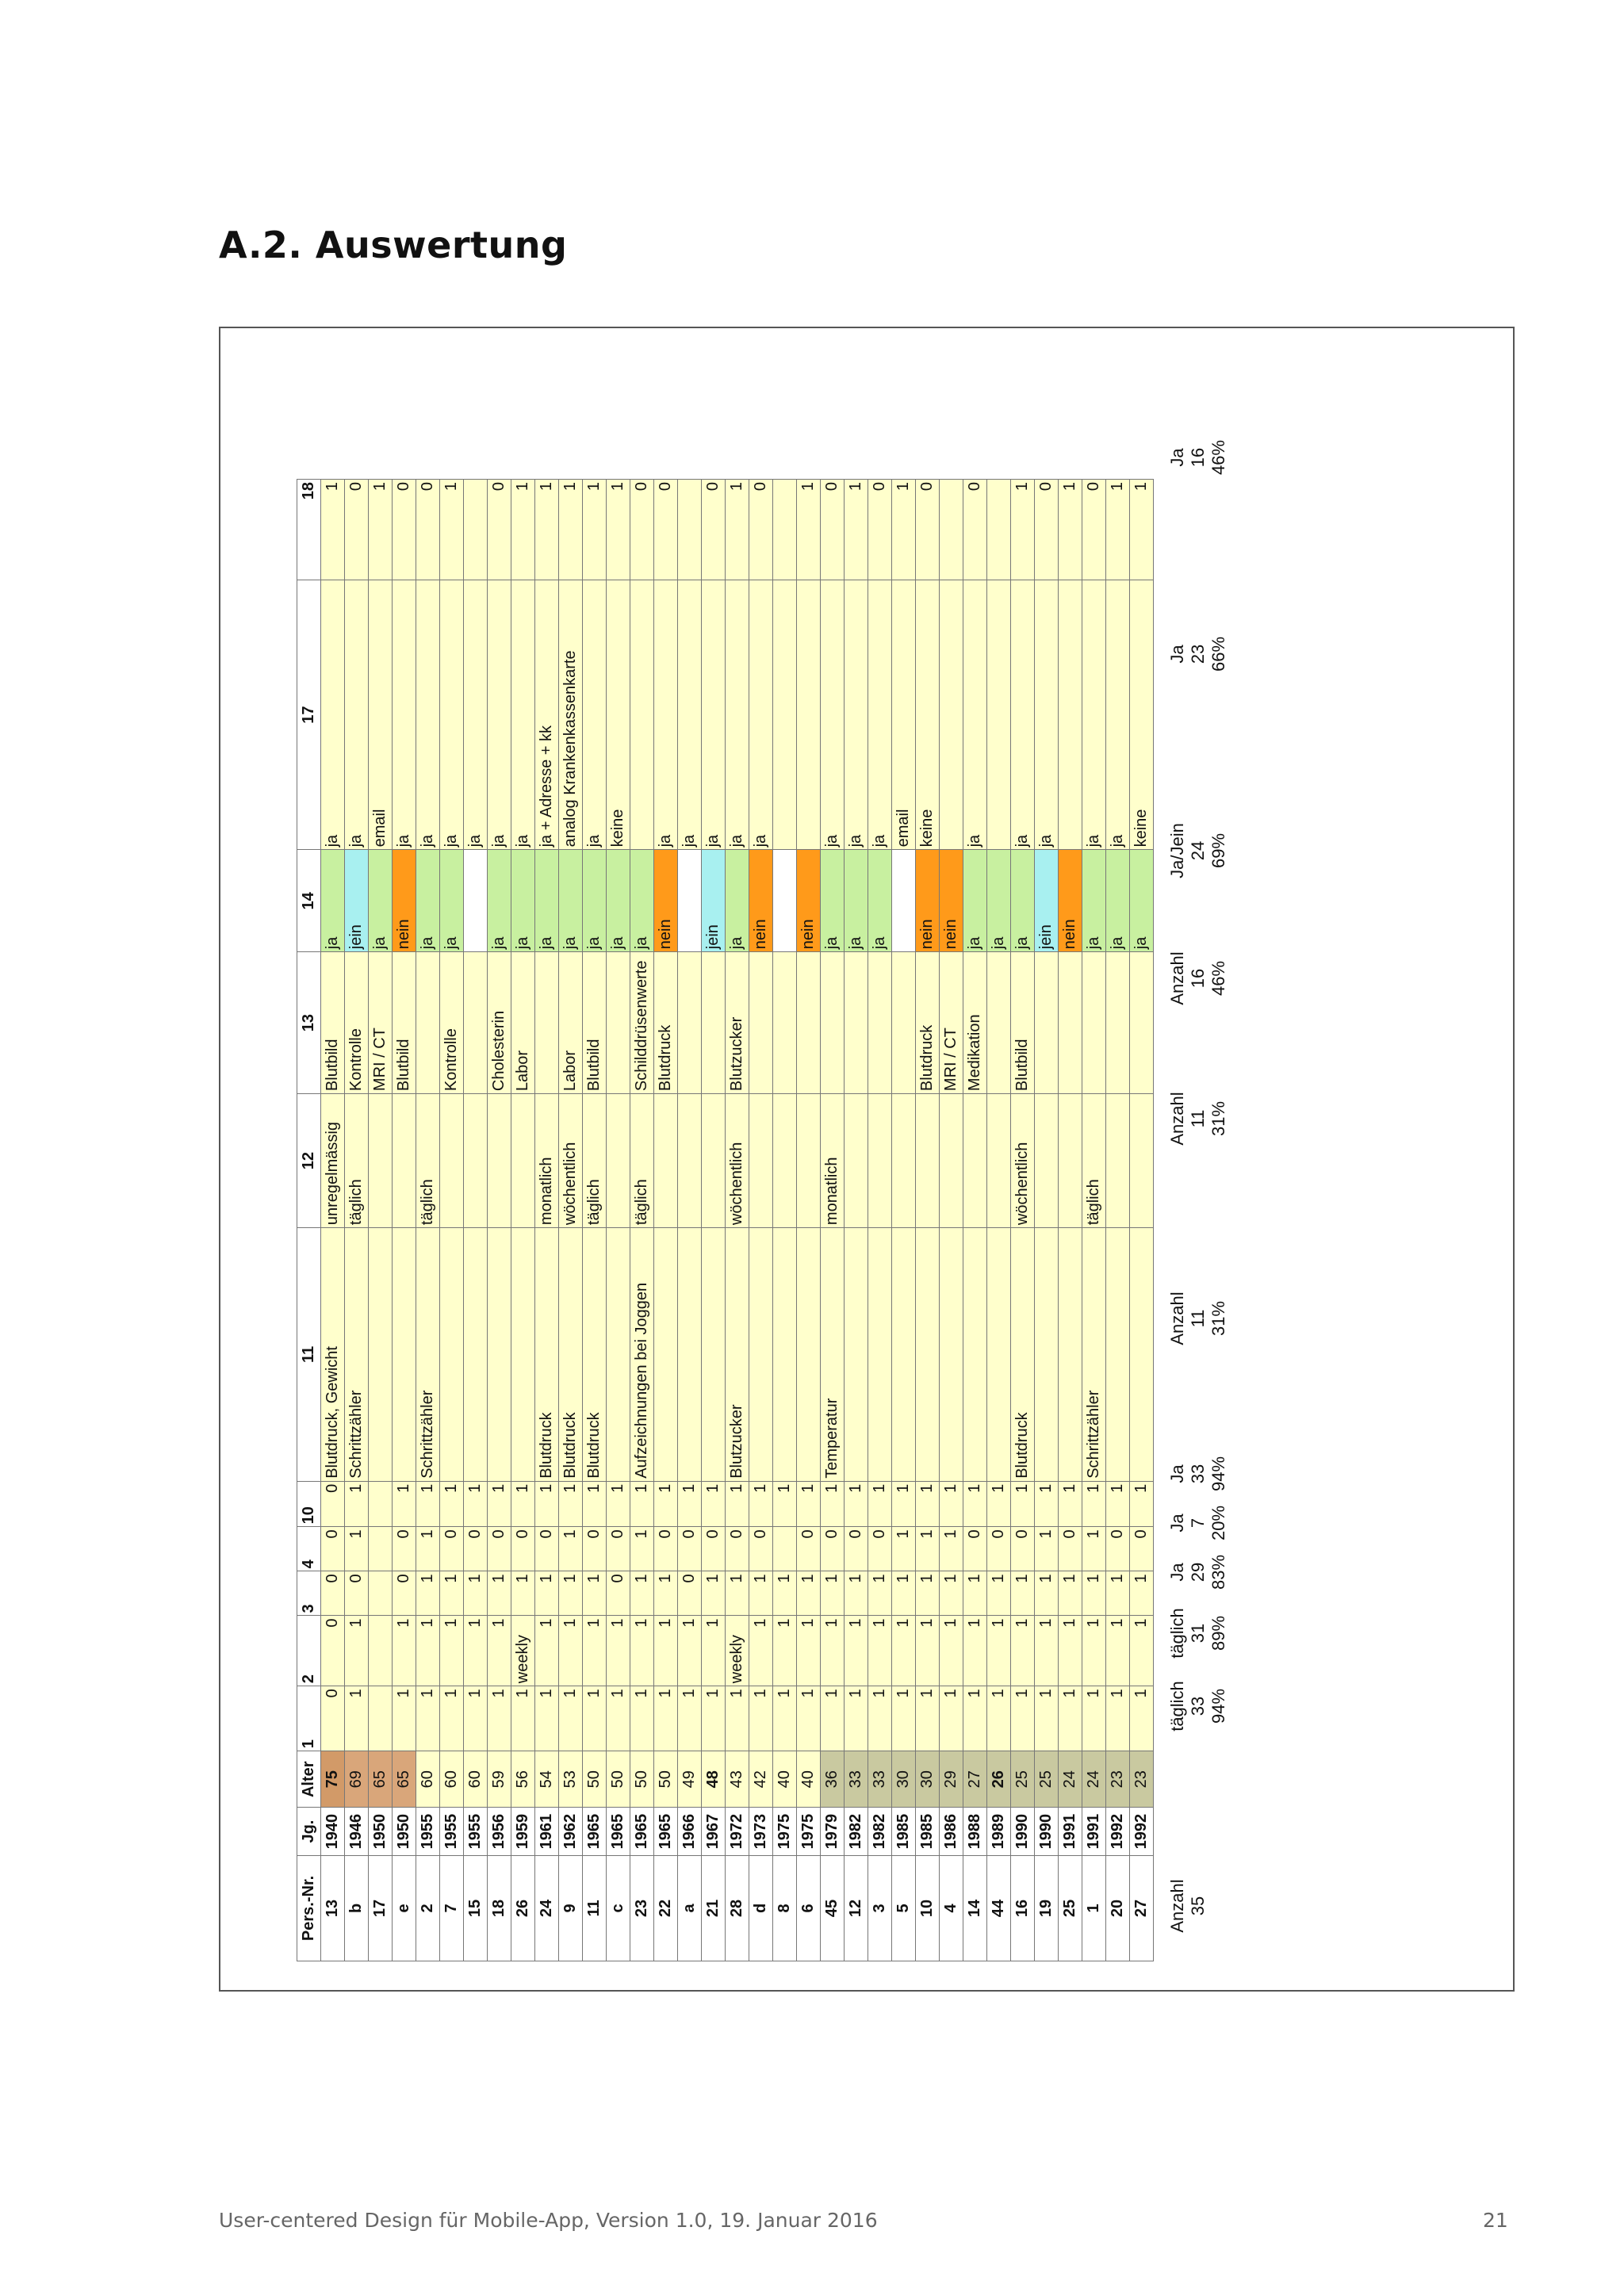 This screenshot has width=1624, height=2296. I want to click on cell-q13: Kontrolle, so click(451, 1023).